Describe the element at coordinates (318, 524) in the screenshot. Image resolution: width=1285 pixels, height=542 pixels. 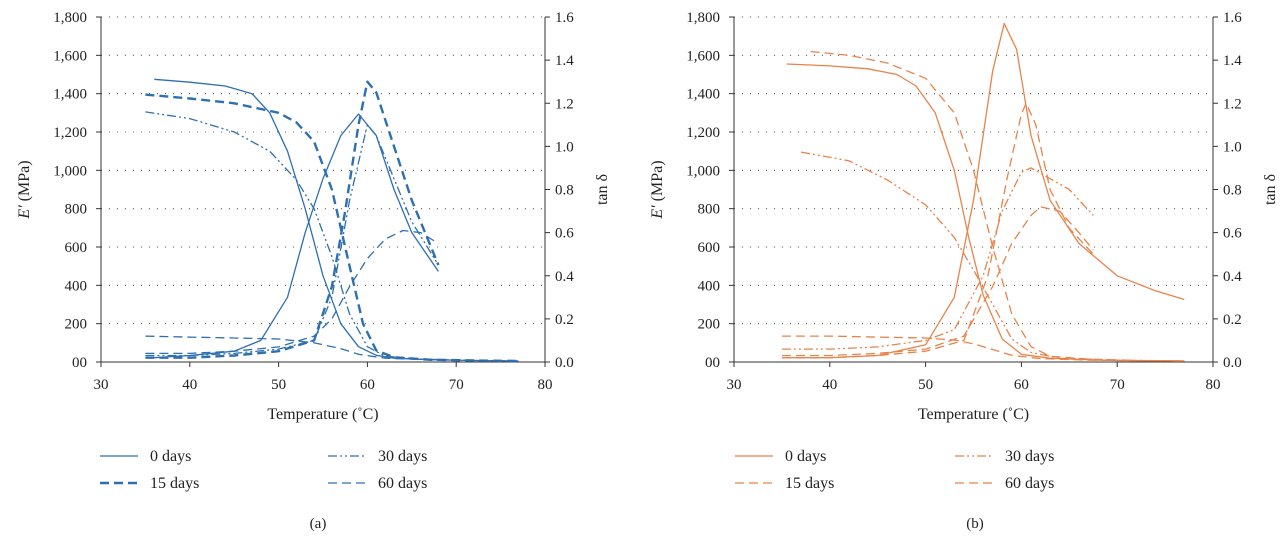
I see `panel-label: (a)` at that location.